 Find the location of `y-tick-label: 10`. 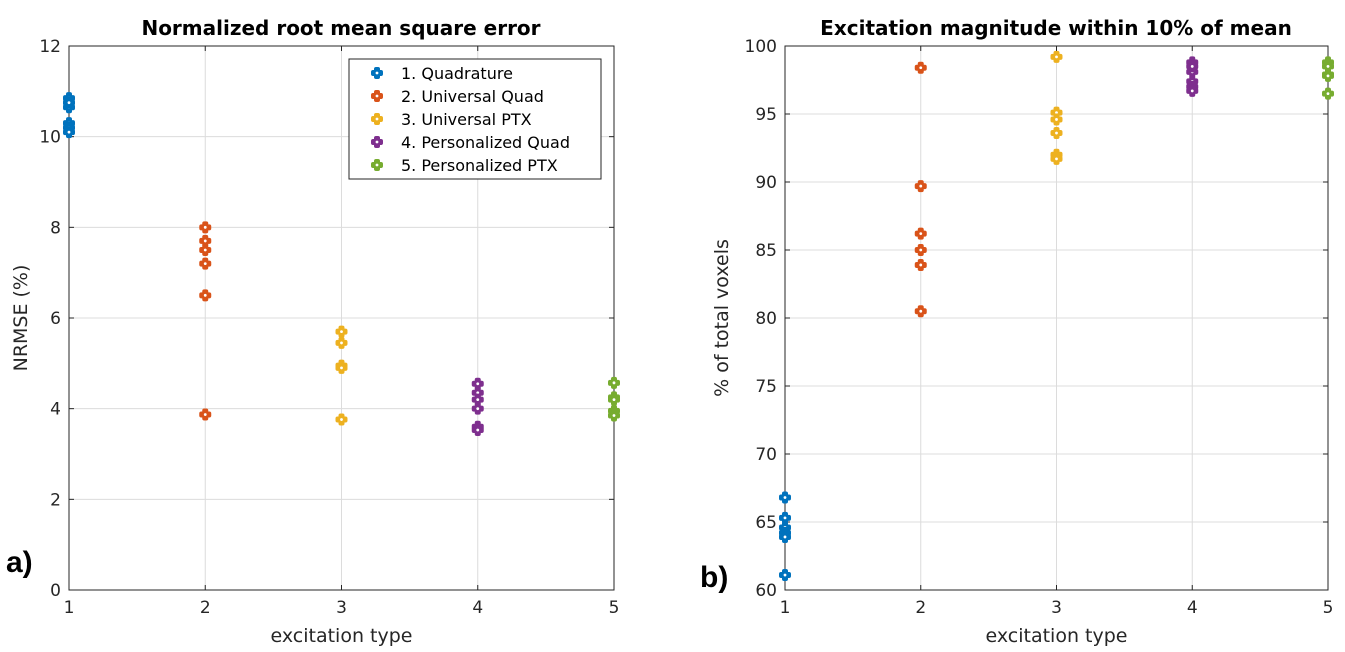

y-tick-label: 10 is located at coordinates (50, 138).